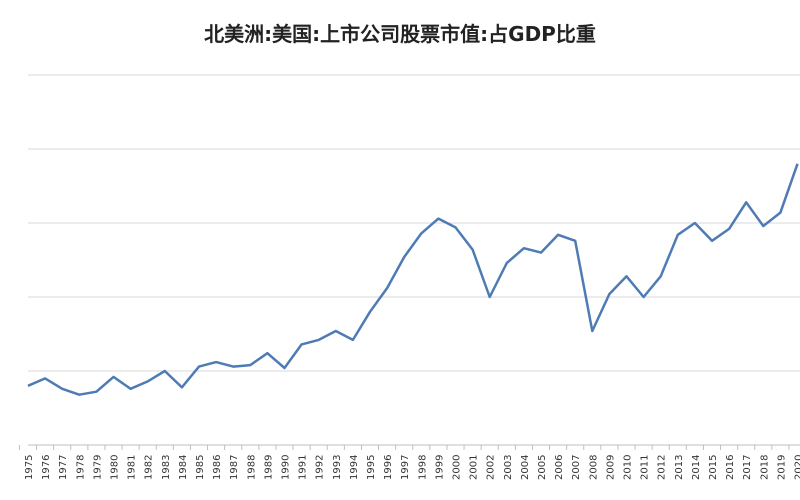  Describe the element at coordinates (662, 467) in the screenshot. I see `x-tick-label: 2012` at that location.